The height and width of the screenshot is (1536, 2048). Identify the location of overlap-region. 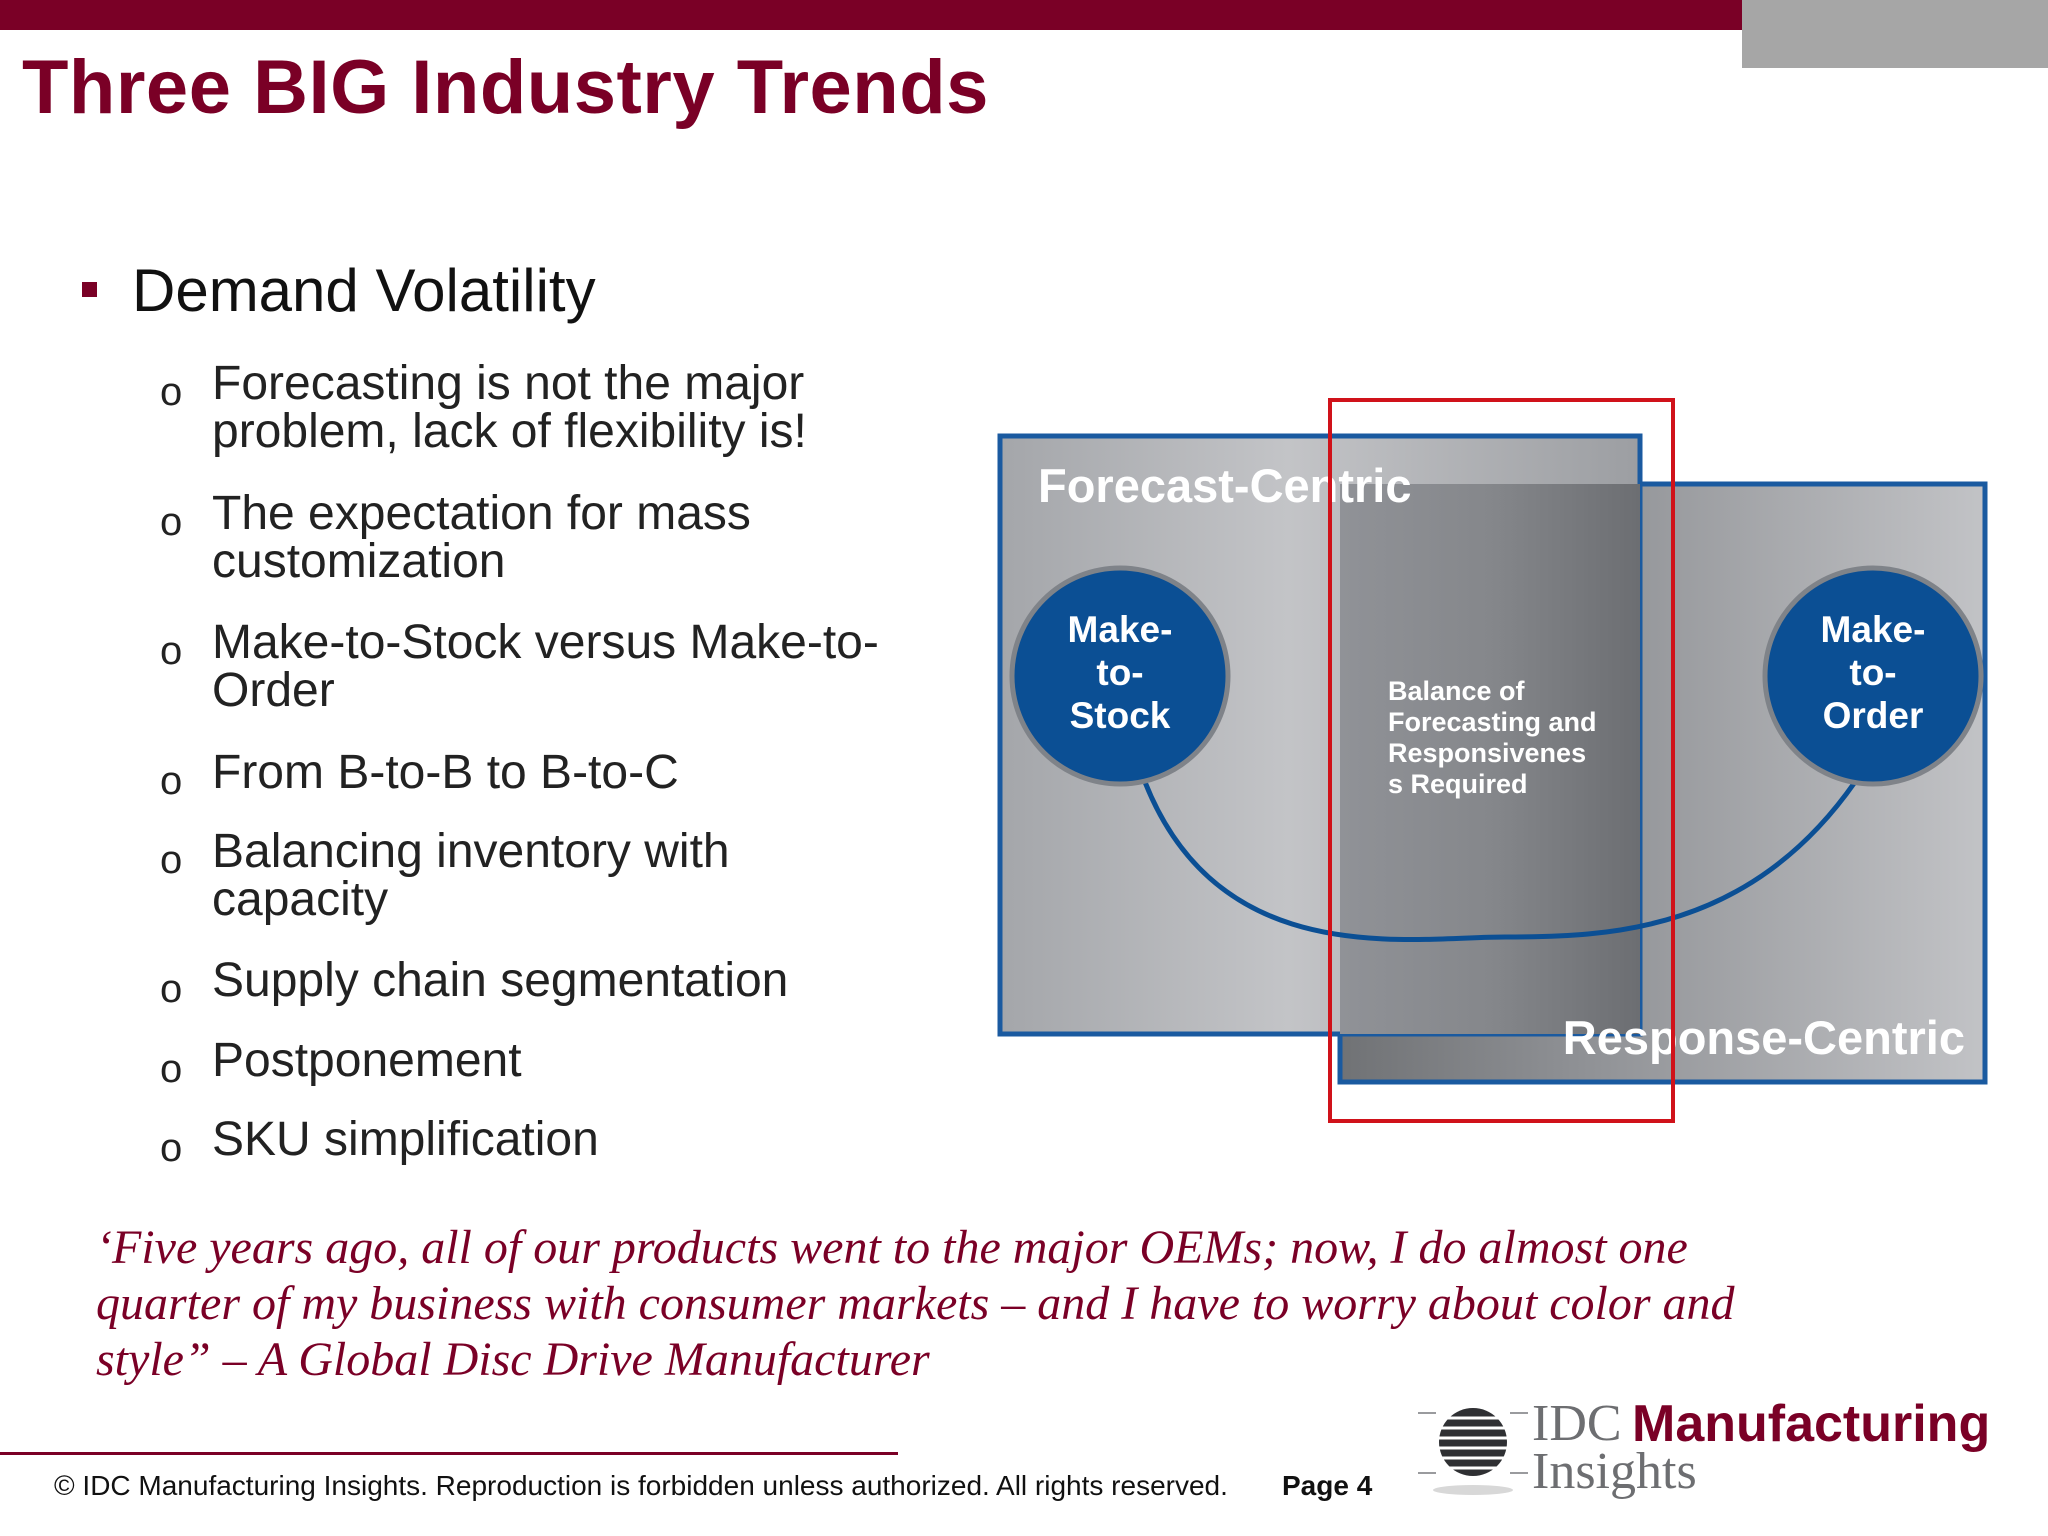
(1490, 759).